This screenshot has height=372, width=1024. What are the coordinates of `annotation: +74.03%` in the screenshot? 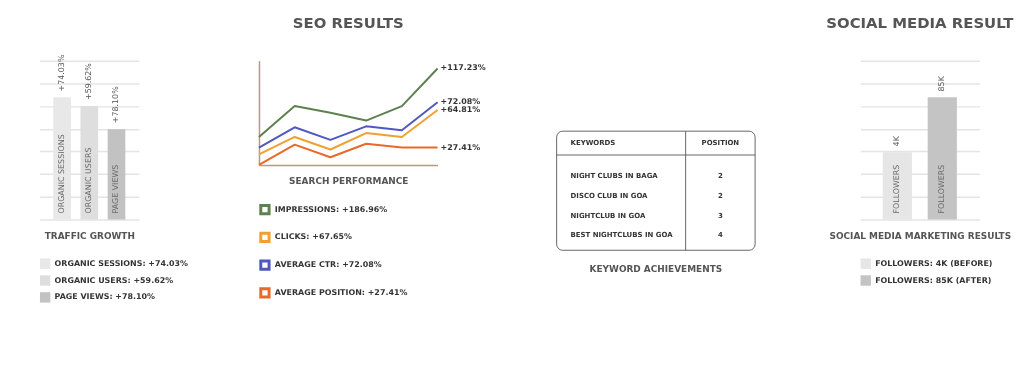 It's located at (62, 73).